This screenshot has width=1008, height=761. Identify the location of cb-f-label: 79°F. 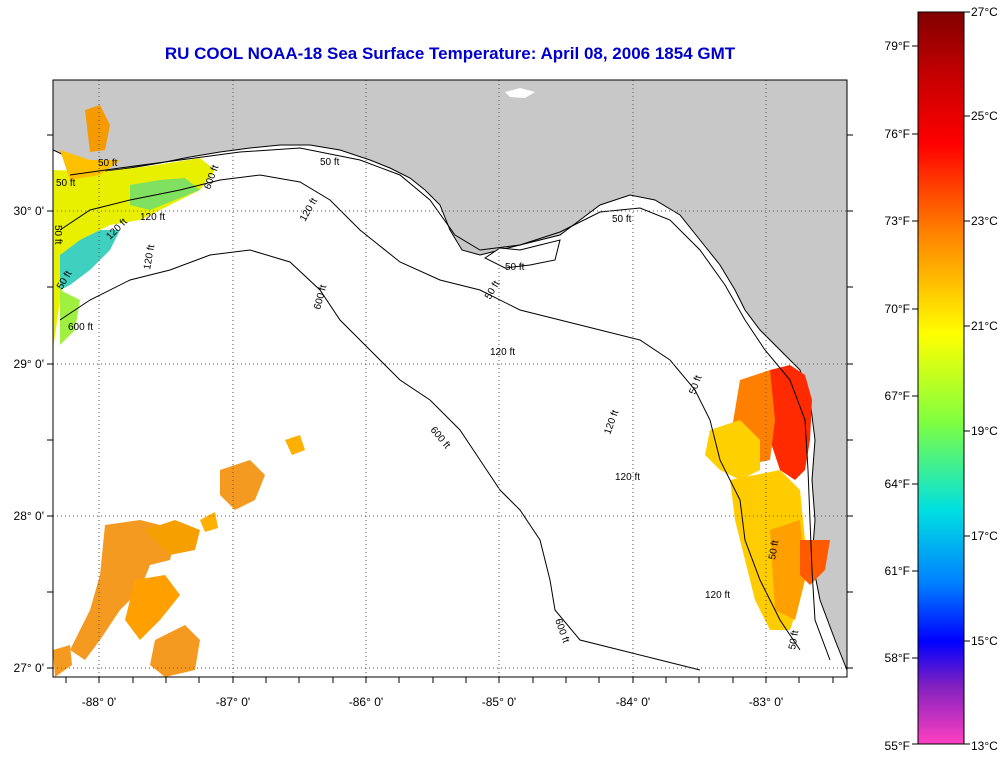
(897, 46).